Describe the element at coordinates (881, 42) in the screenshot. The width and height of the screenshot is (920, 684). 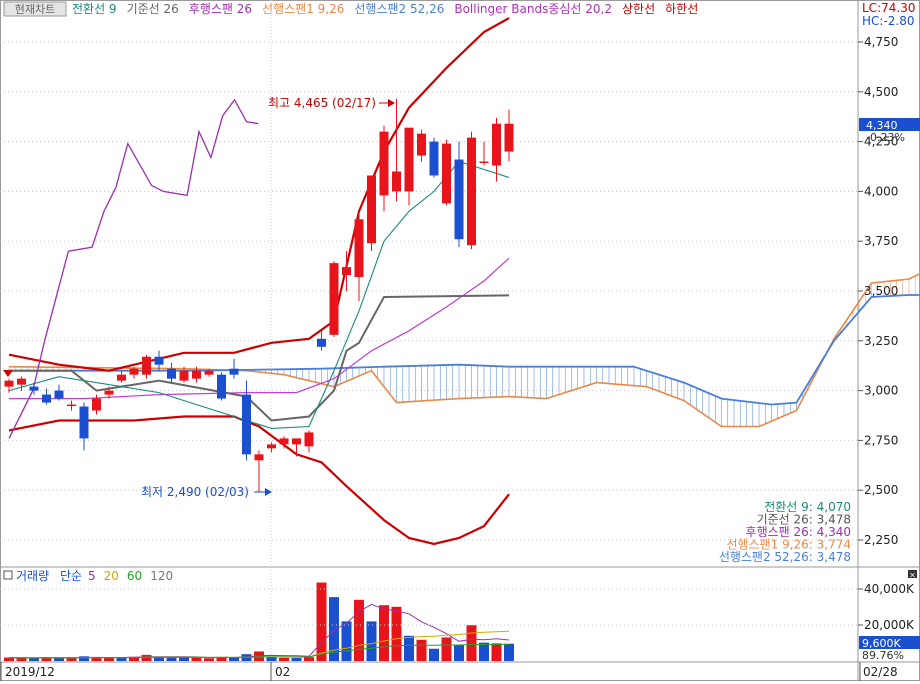
I see `price-tick-label: 4,750` at that location.